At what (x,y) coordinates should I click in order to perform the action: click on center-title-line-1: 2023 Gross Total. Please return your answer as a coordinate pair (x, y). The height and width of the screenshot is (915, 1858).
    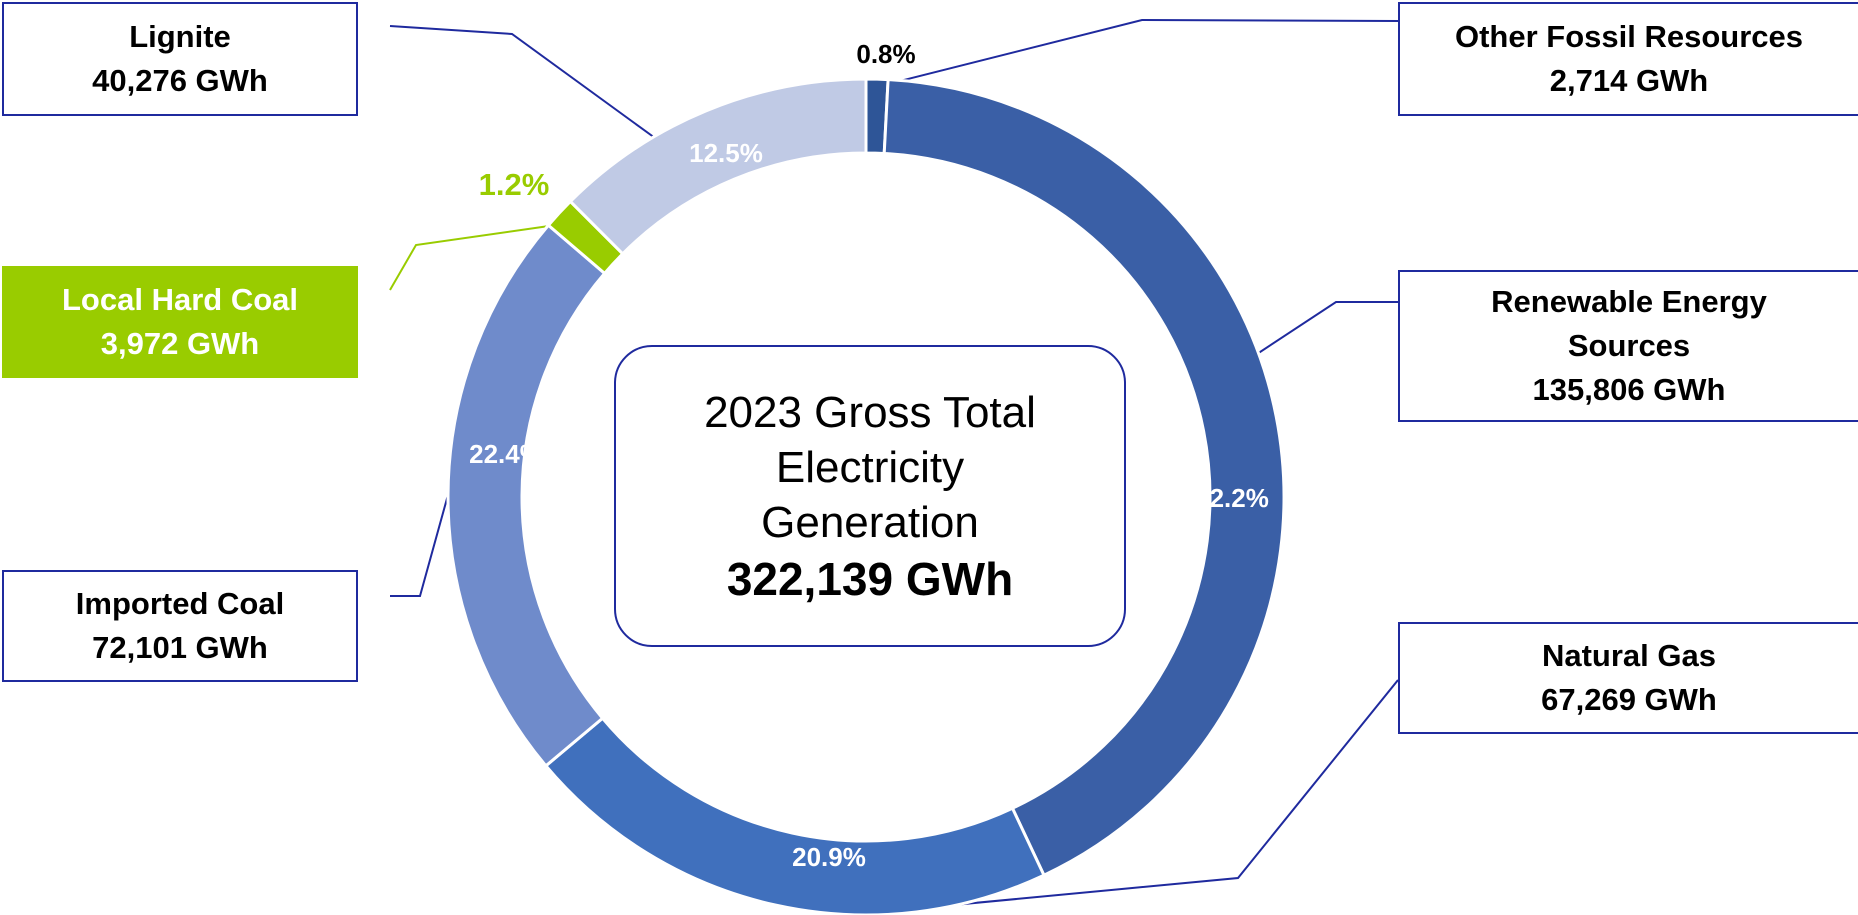
    Looking at the image, I should click on (870, 412).